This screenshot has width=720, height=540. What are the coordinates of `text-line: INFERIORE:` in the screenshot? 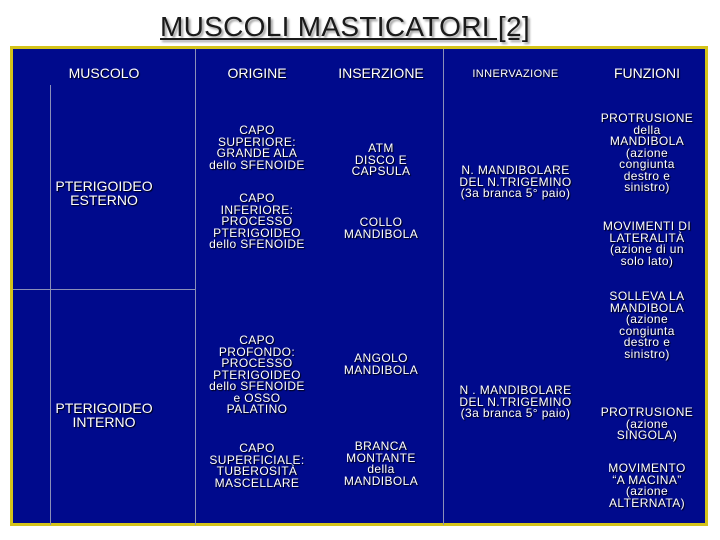 It's located at (257, 209).